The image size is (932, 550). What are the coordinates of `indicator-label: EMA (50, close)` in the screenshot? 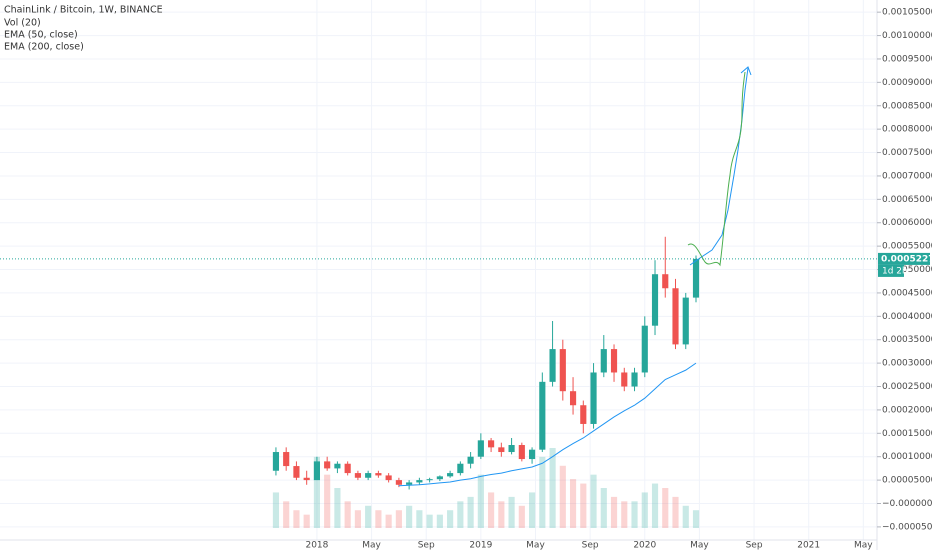 It's located at (41, 35).